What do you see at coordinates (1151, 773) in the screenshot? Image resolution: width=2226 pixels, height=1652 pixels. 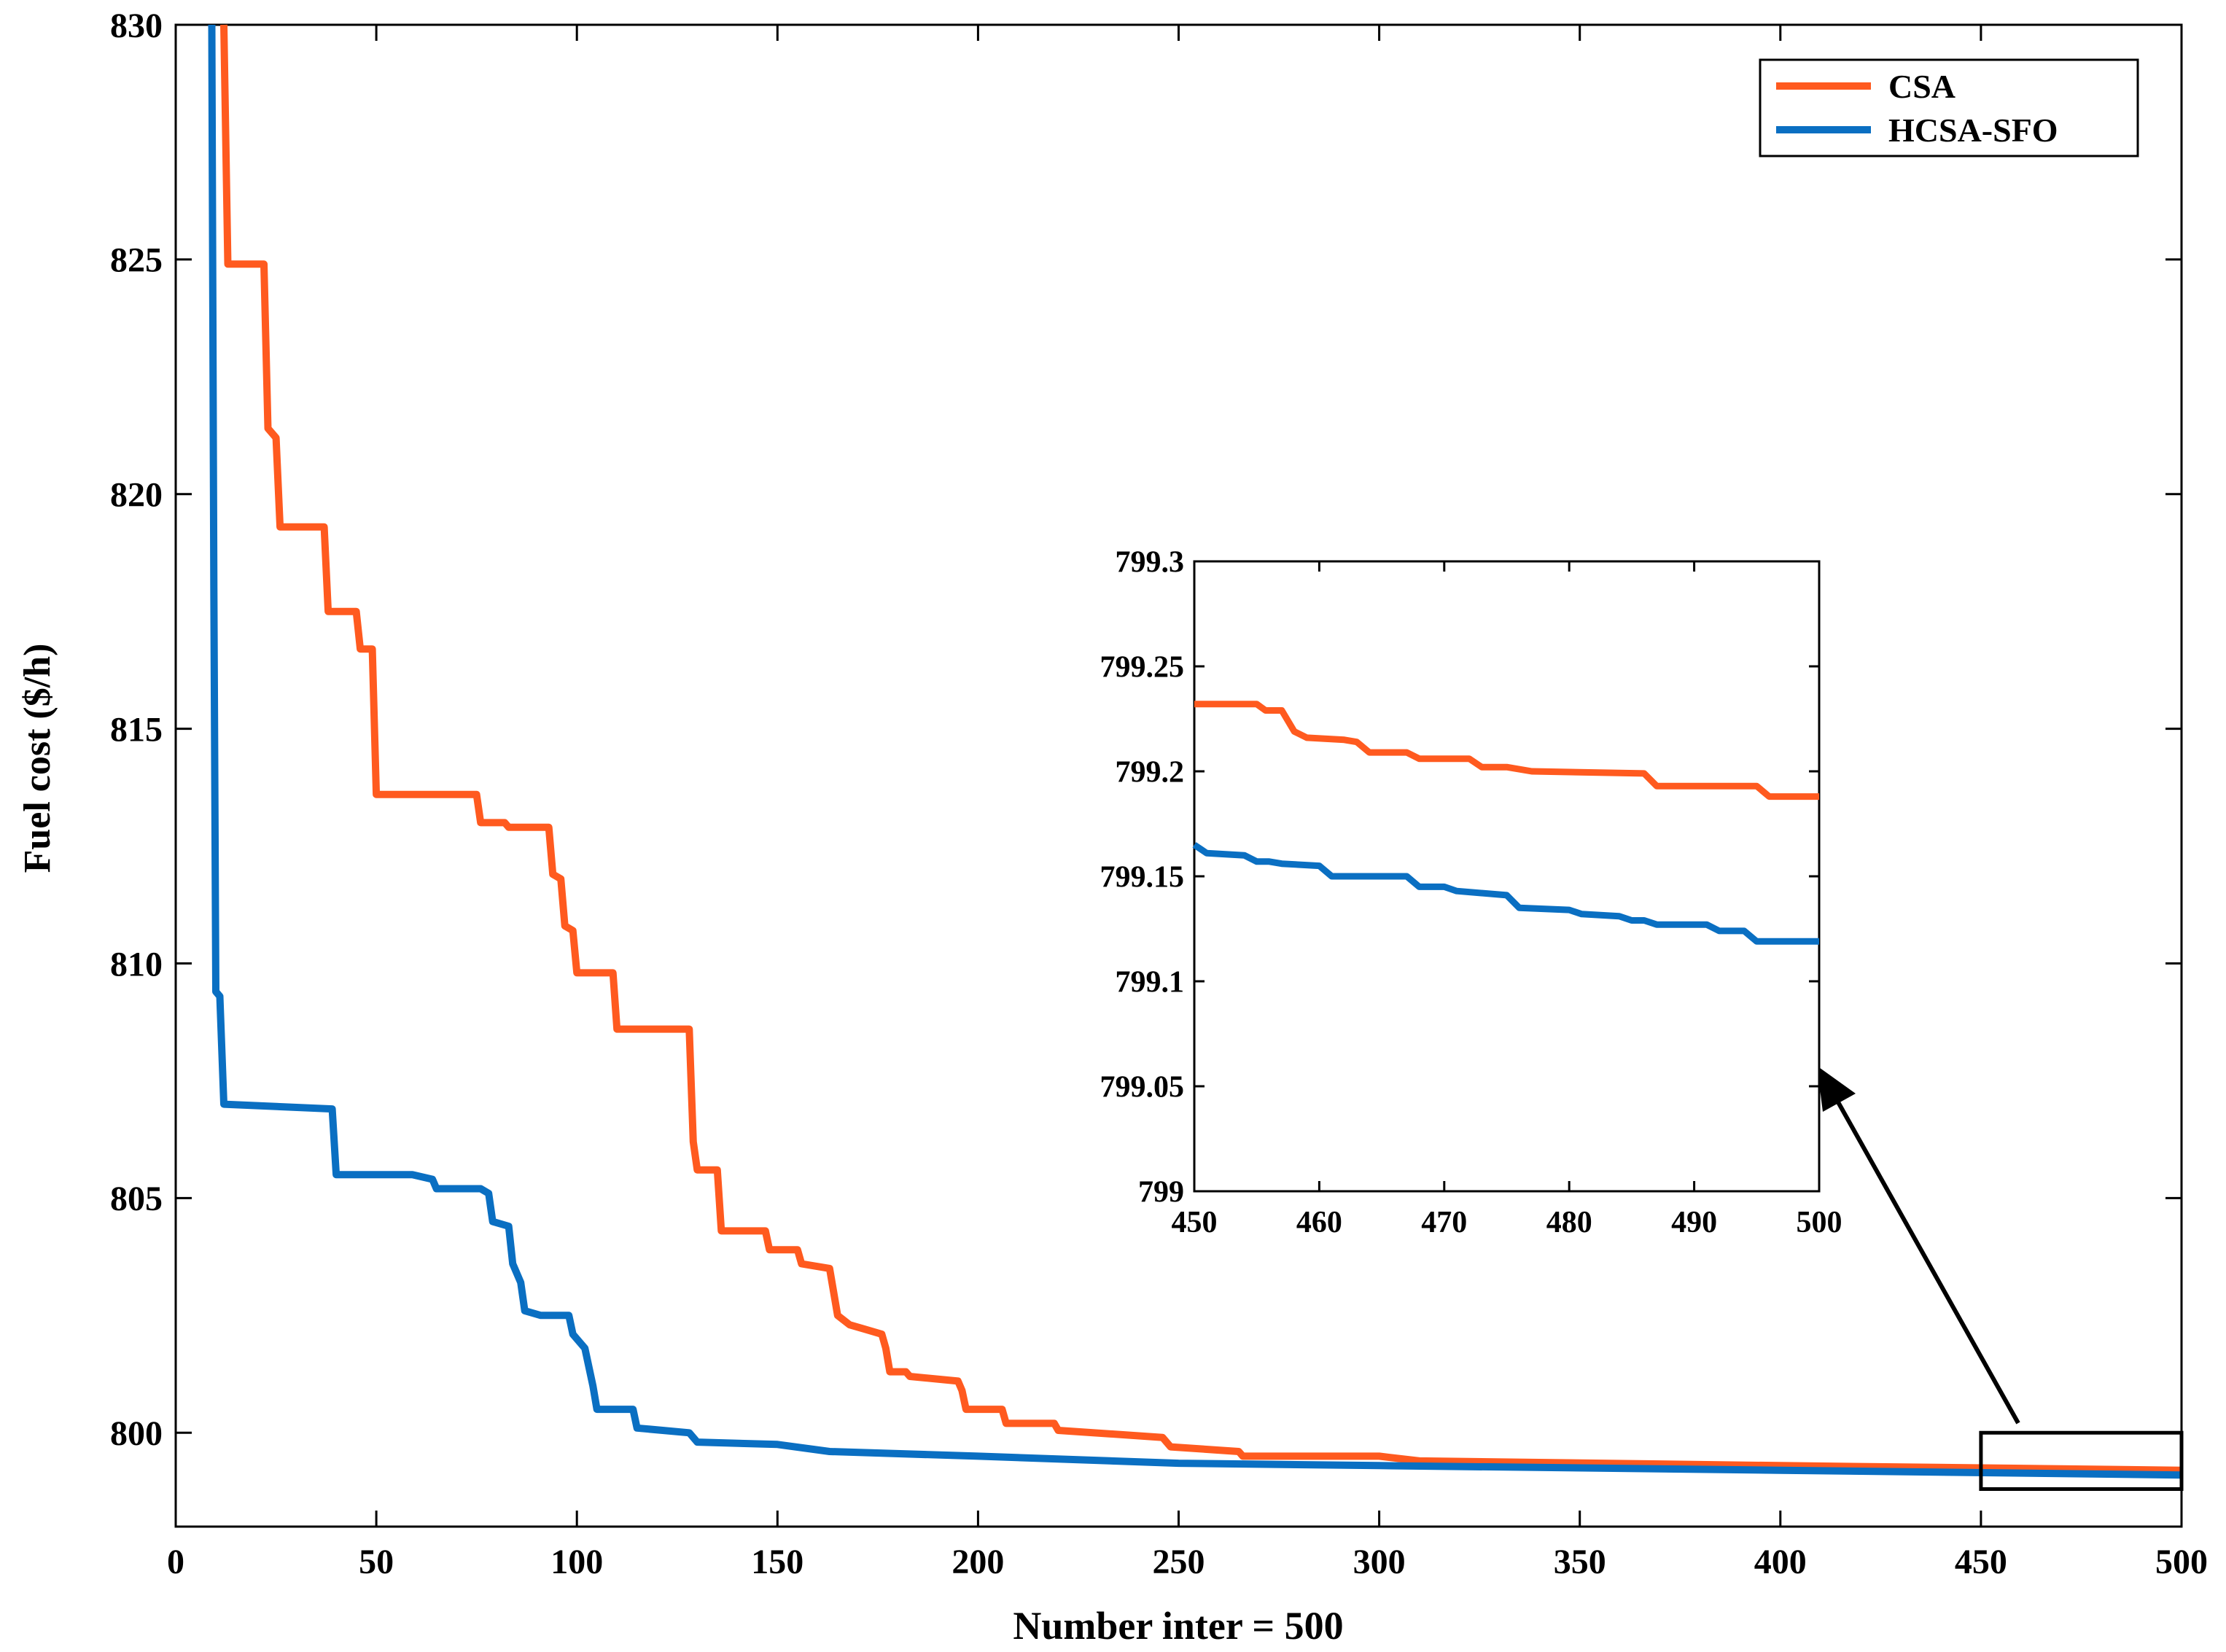 I see `inset-y-tick-label: 799.2` at bounding box center [1151, 773].